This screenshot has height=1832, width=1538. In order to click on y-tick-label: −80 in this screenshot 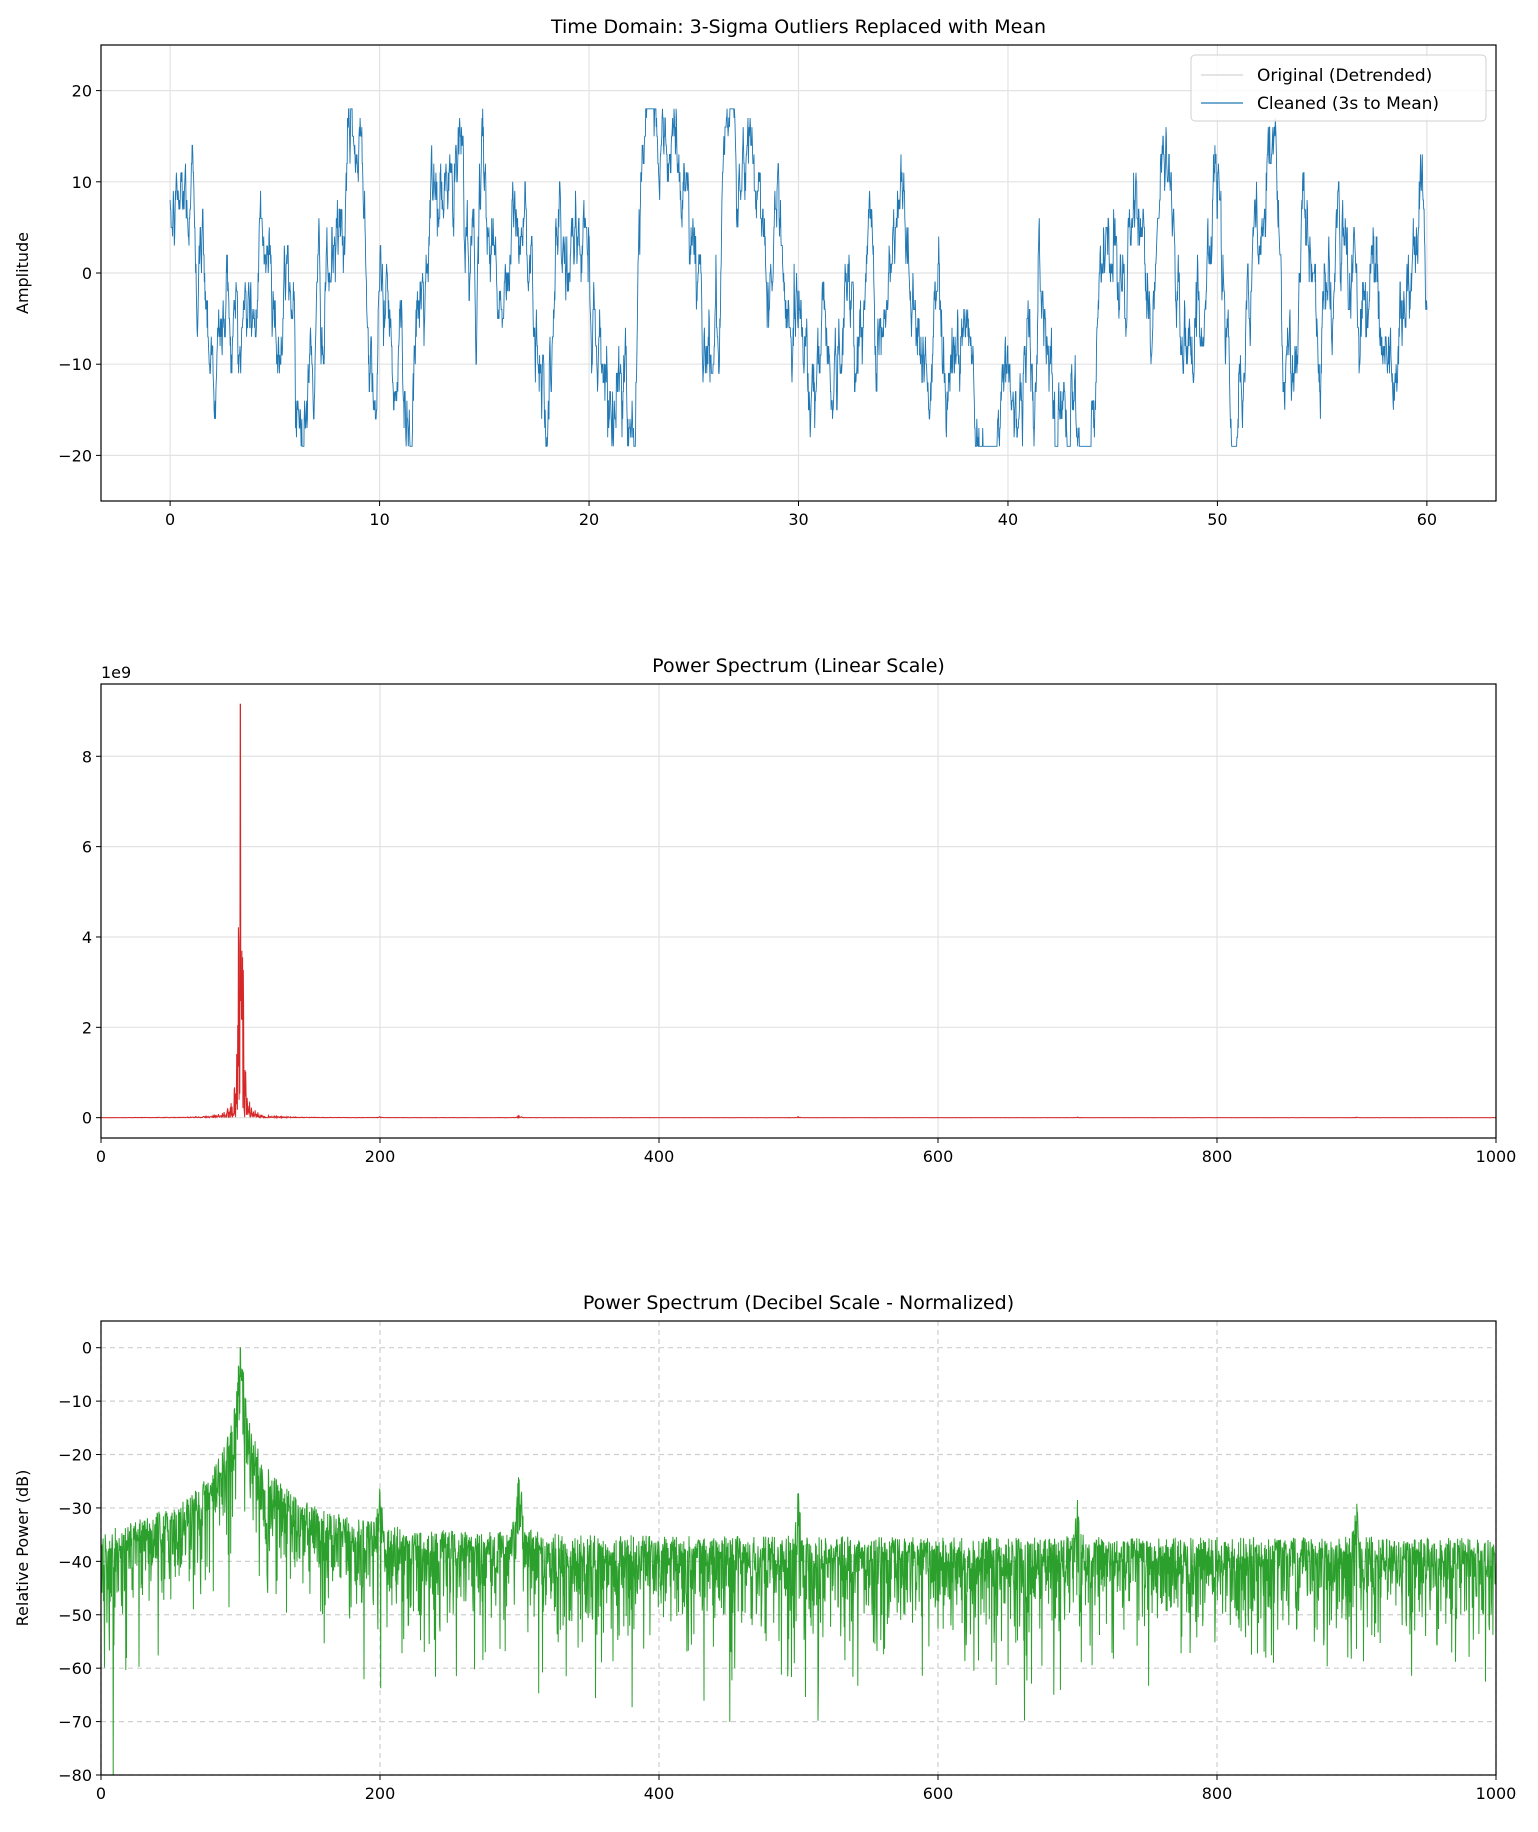, I will do `click(75, 1775)`.